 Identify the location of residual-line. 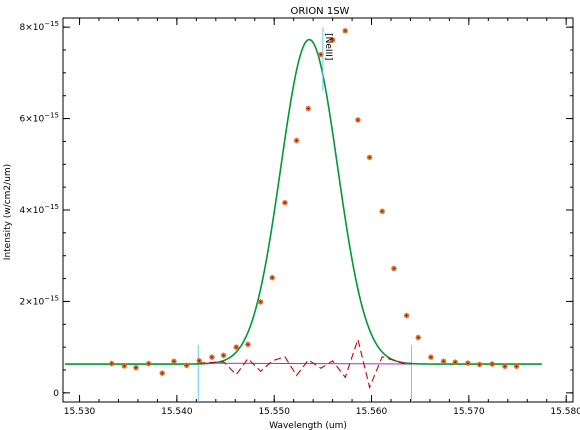
(305, 363).